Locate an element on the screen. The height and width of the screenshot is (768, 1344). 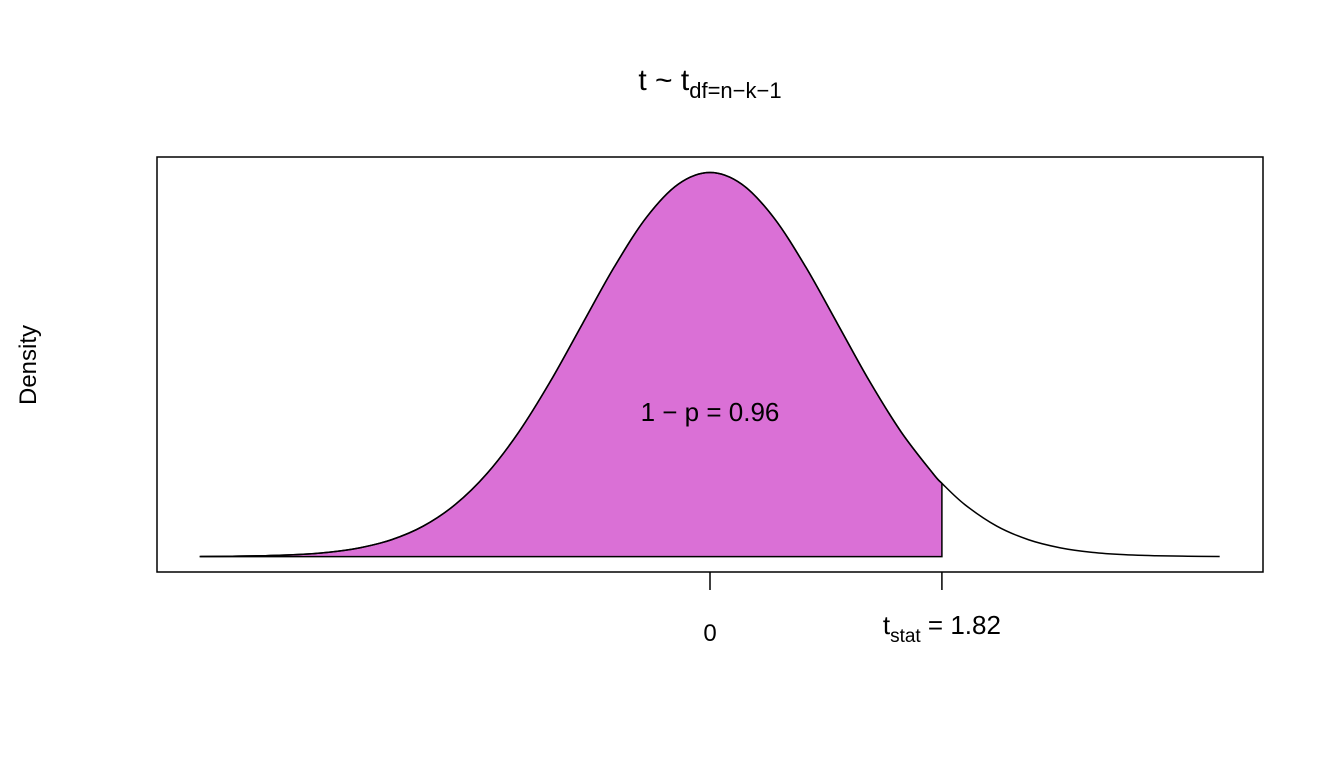
x-tick-label: 0 is located at coordinates (709, 633).